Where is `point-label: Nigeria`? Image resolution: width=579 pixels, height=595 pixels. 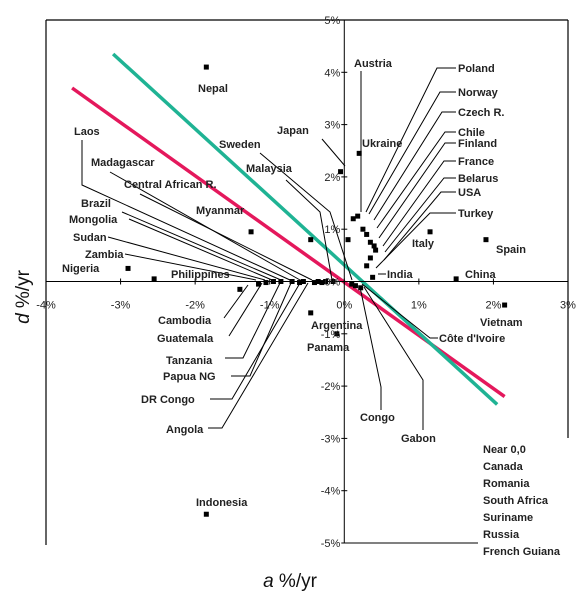 point-label: Nigeria is located at coordinates (81, 269).